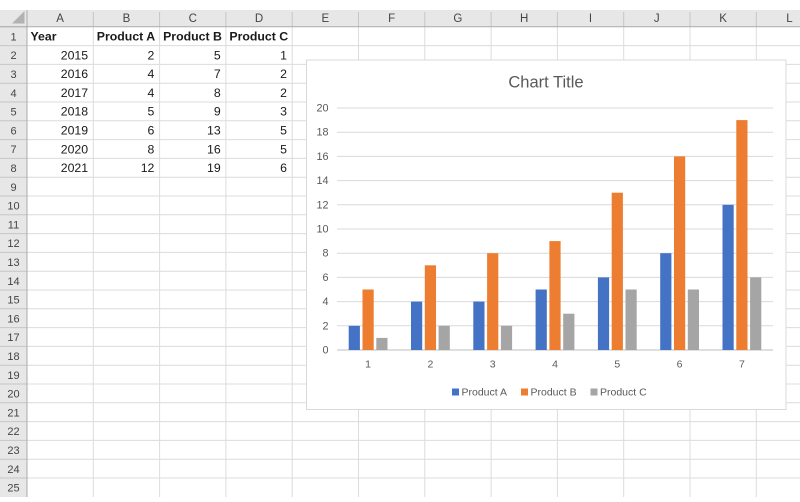 This screenshot has height=502, width=800. Describe the element at coordinates (60, 19) in the screenshot. I see `svg-text: A` at that location.